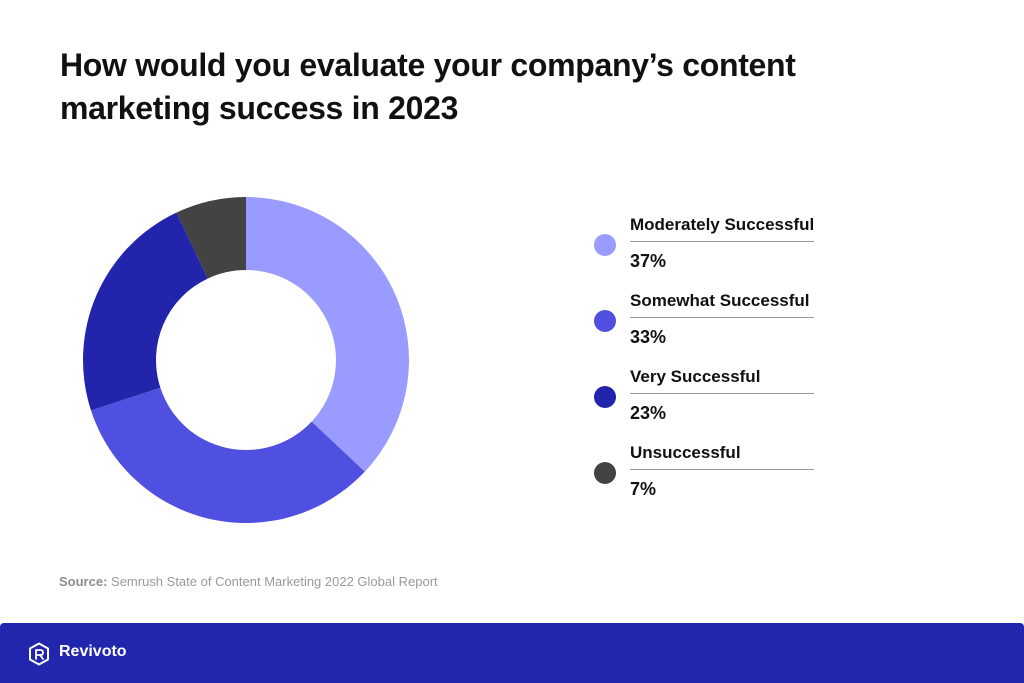 This screenshot has width=1024, height=683. Describe the element at coordinates (722, 224) in the screenshot. I see `legend-label: Moderately Successful` at that location.